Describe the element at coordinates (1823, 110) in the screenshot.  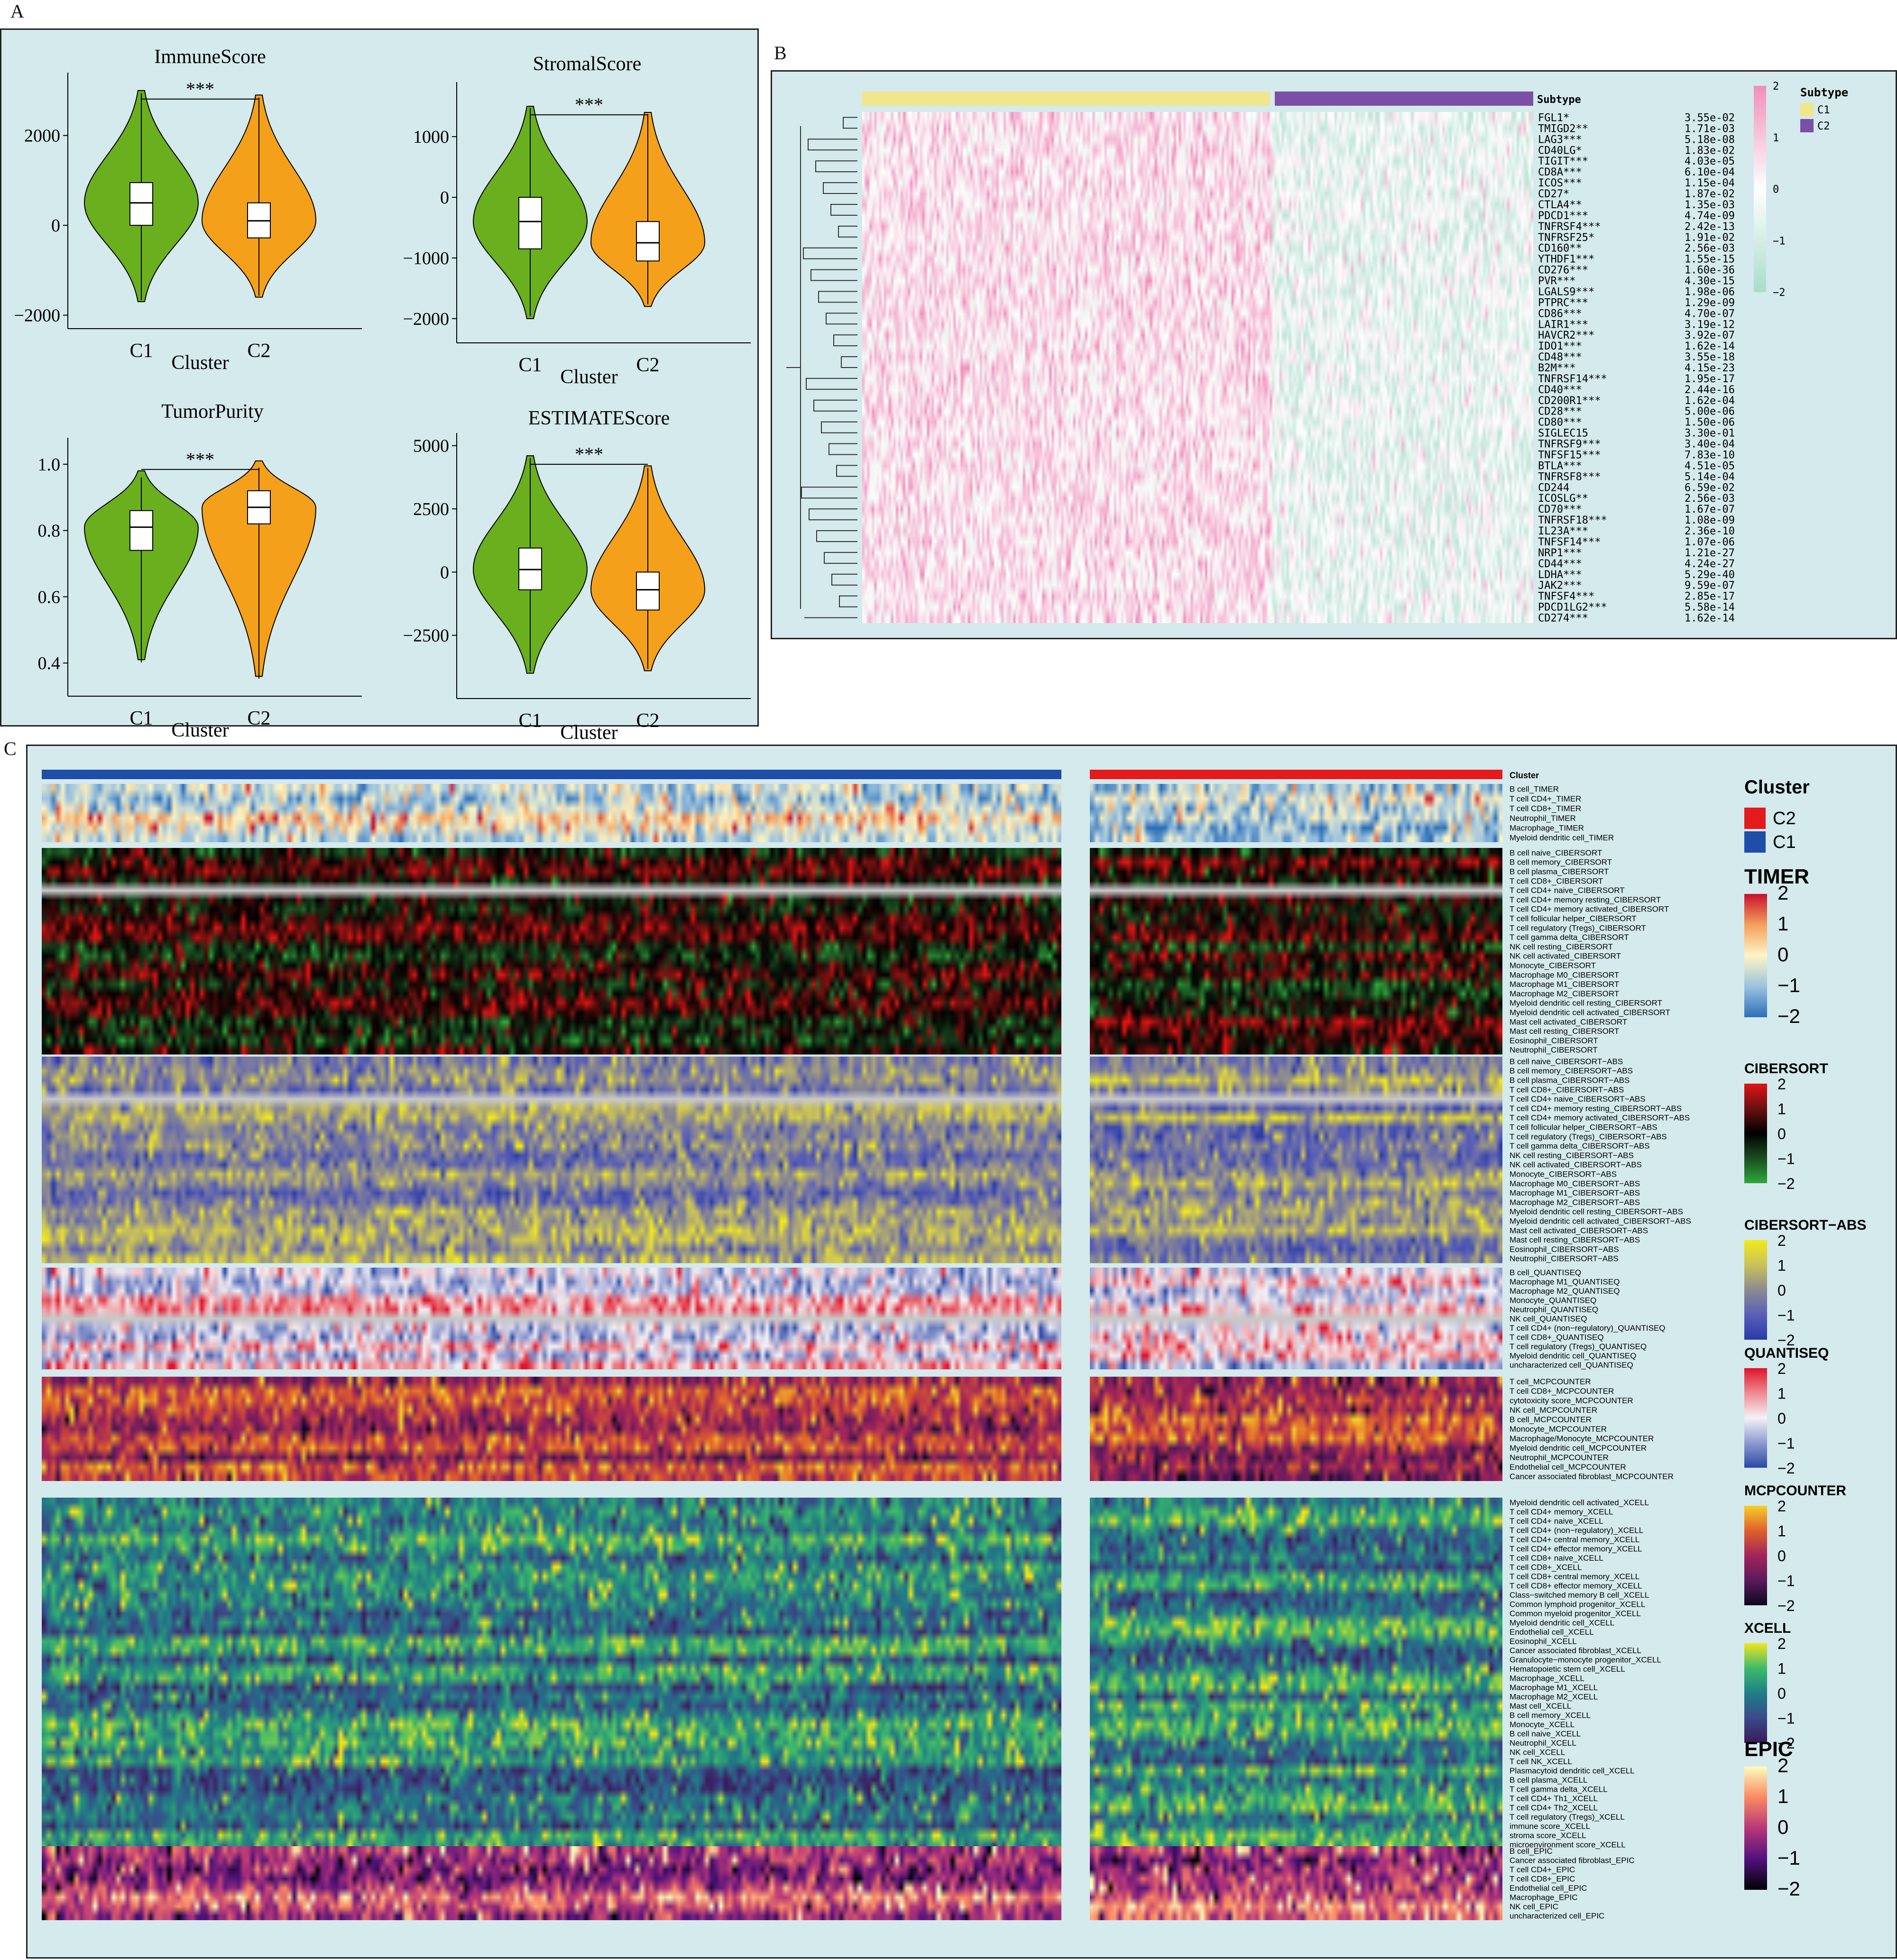
I see `legend-label: C1` at that location.